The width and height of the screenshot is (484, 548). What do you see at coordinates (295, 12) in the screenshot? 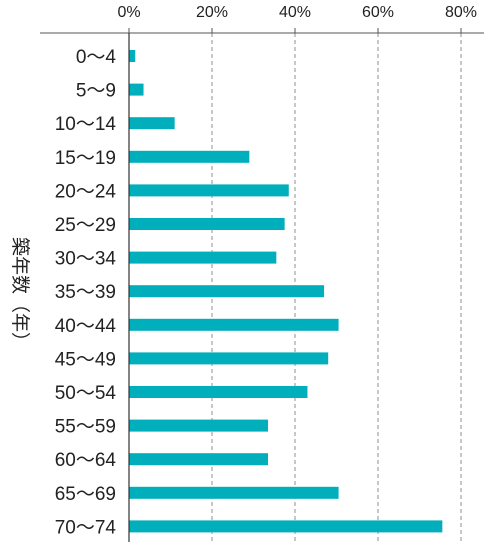
I see `x-tick-label: 40%` at bounding box center [295, 12].